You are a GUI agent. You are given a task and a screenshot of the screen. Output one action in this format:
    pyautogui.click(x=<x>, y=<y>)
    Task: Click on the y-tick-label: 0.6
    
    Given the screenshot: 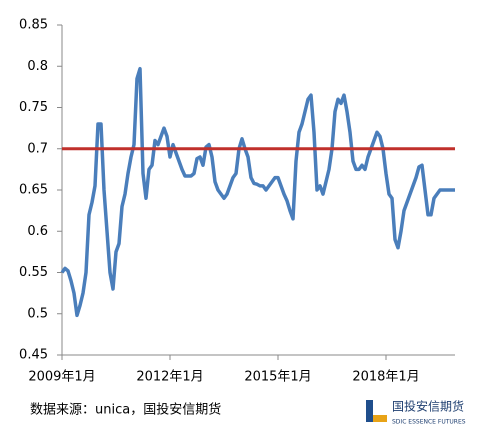 What is the action you would take?
    pyautogui.click(x=37, y=231)
    